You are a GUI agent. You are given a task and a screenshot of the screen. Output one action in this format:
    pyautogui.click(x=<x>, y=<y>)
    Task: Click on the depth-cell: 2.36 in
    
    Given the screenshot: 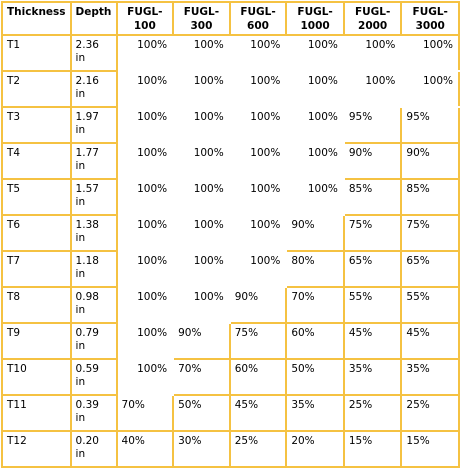 What is the action you would take?
    pyautogui.click(x=93, y=53)
    